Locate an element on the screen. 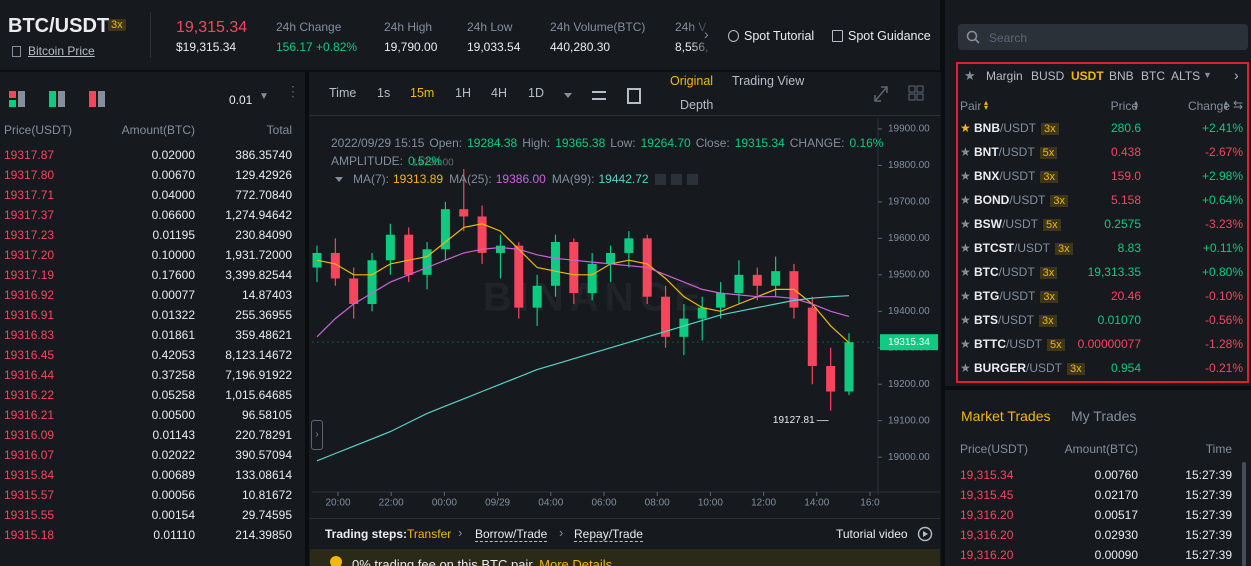  ask-price: 19317.71 is located at coordinates (29, 195).